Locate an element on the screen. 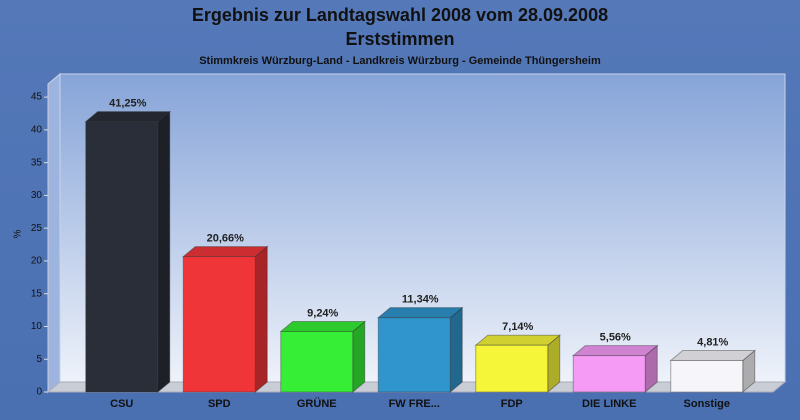 This screenshot has height=420, width=800. y-tick-label: 15 is located at coordinates (37, 293).